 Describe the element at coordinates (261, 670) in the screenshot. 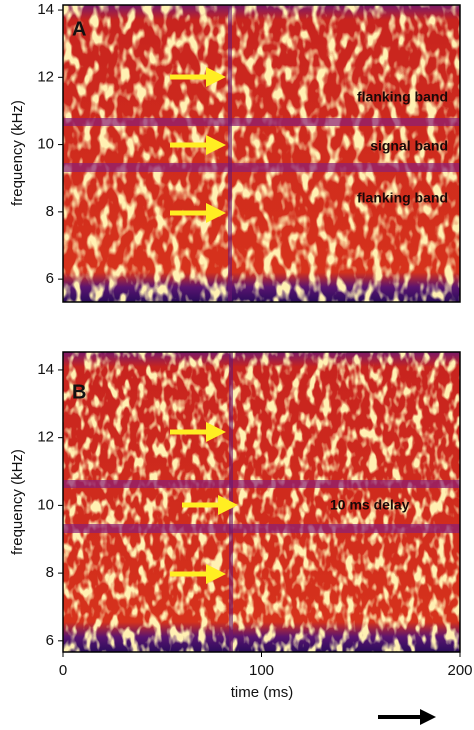

I see `x-tick-label: 100` at that location.